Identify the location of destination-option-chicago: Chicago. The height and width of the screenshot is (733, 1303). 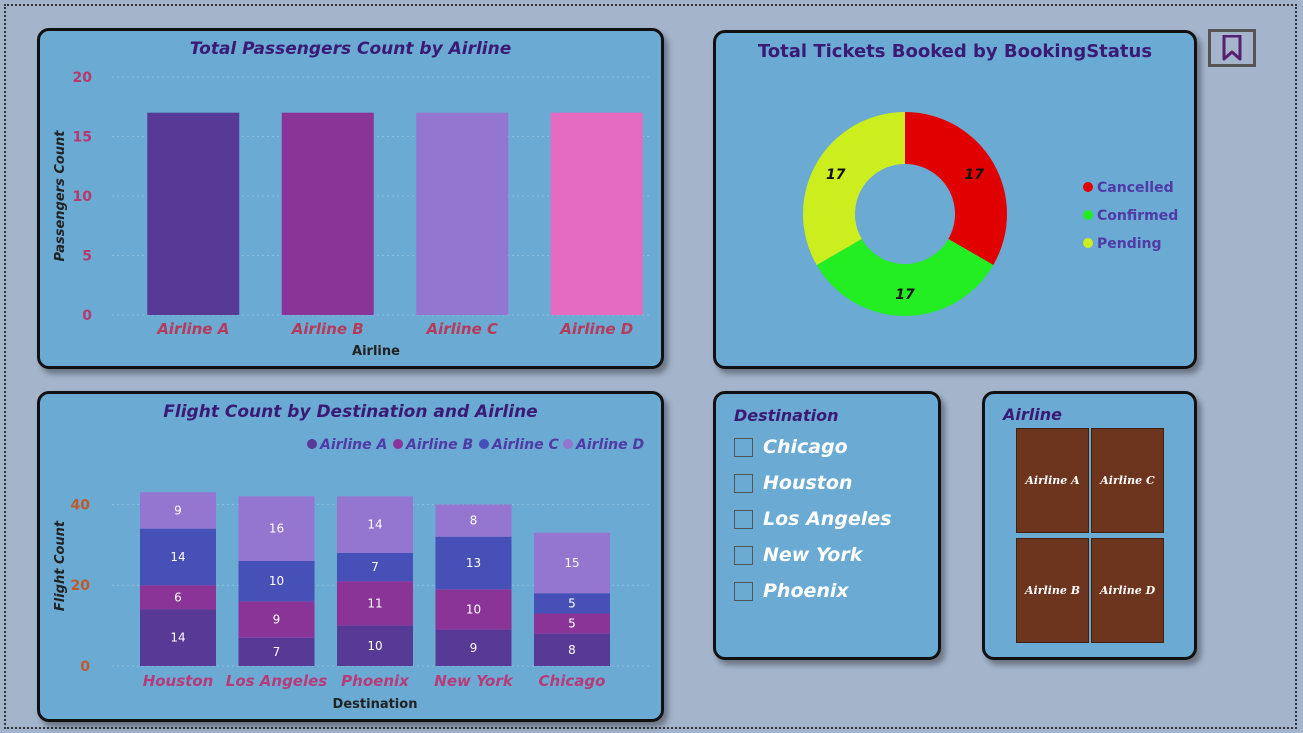
(791, 447).